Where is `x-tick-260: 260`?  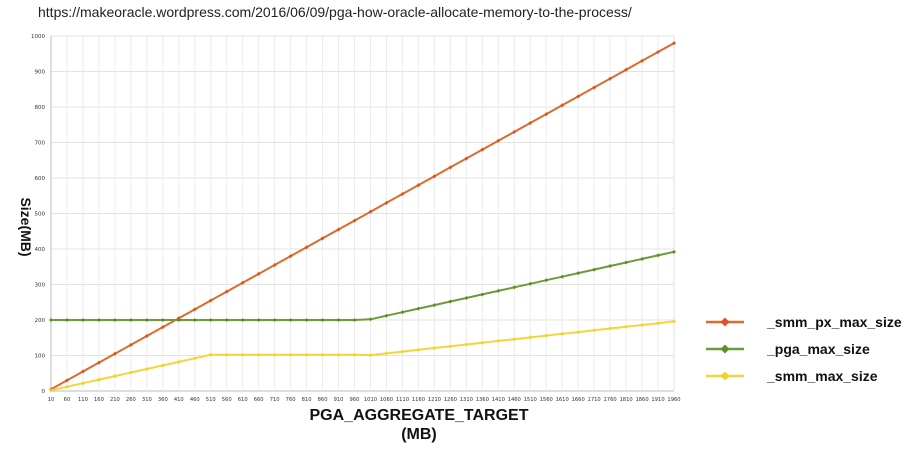
x-tick-260: 260 is located at coordinates (131, 400).